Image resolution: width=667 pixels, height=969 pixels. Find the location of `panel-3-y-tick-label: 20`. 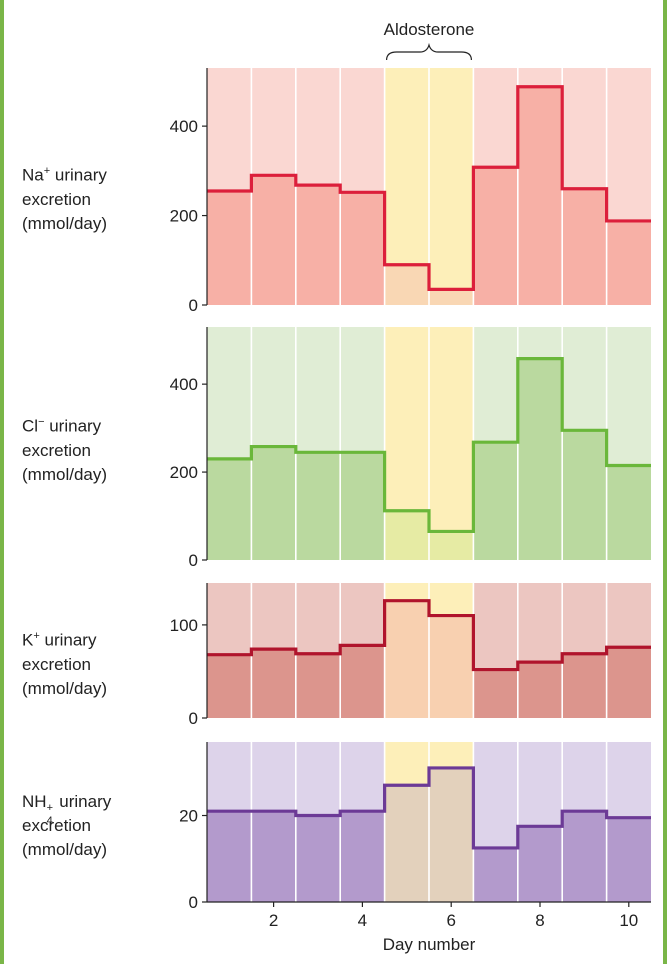

panel-3-y-tick-label: 20 is located at coordinates (188, 816).